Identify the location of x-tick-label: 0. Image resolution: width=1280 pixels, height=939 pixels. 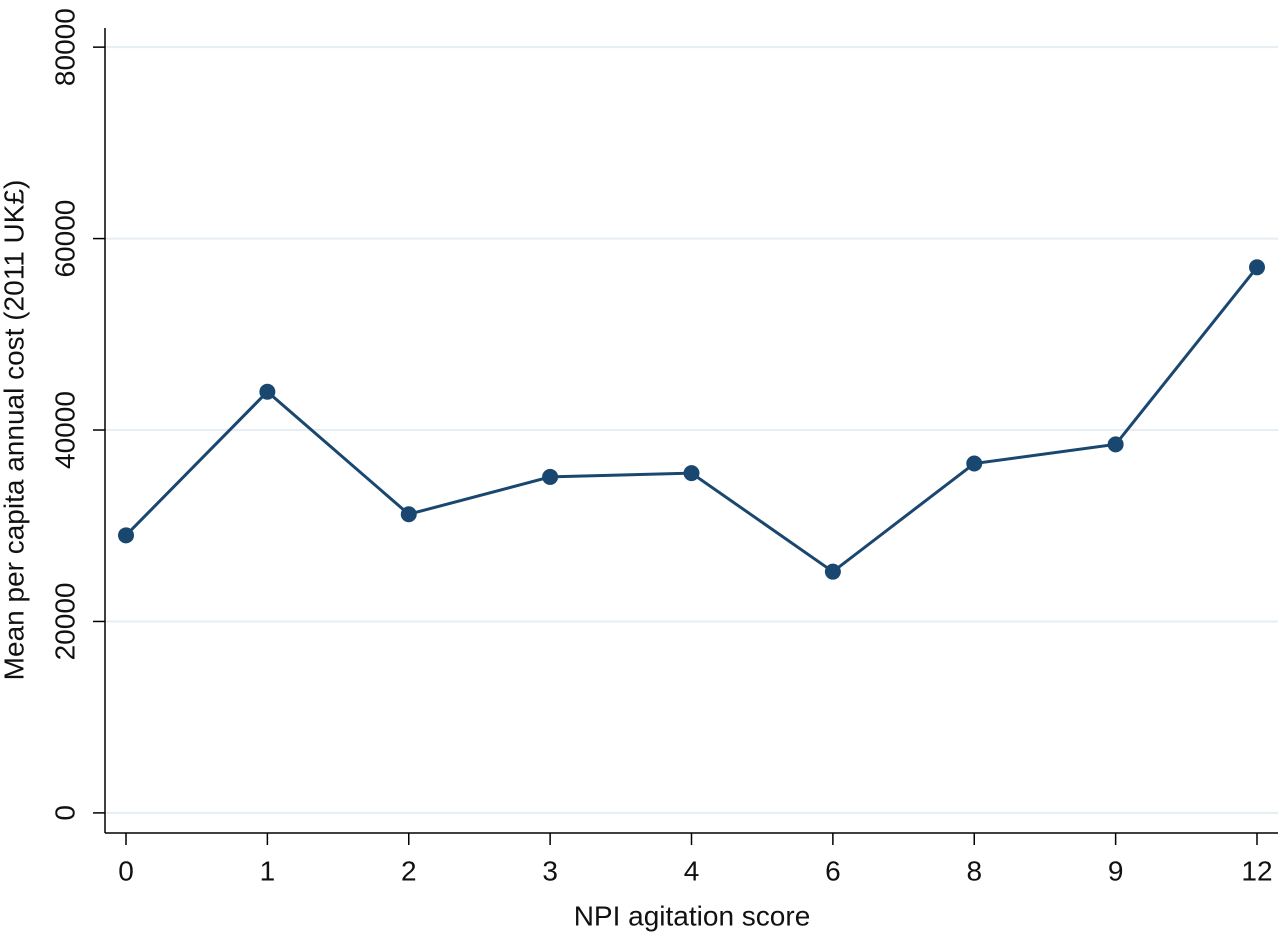
(126, 870).